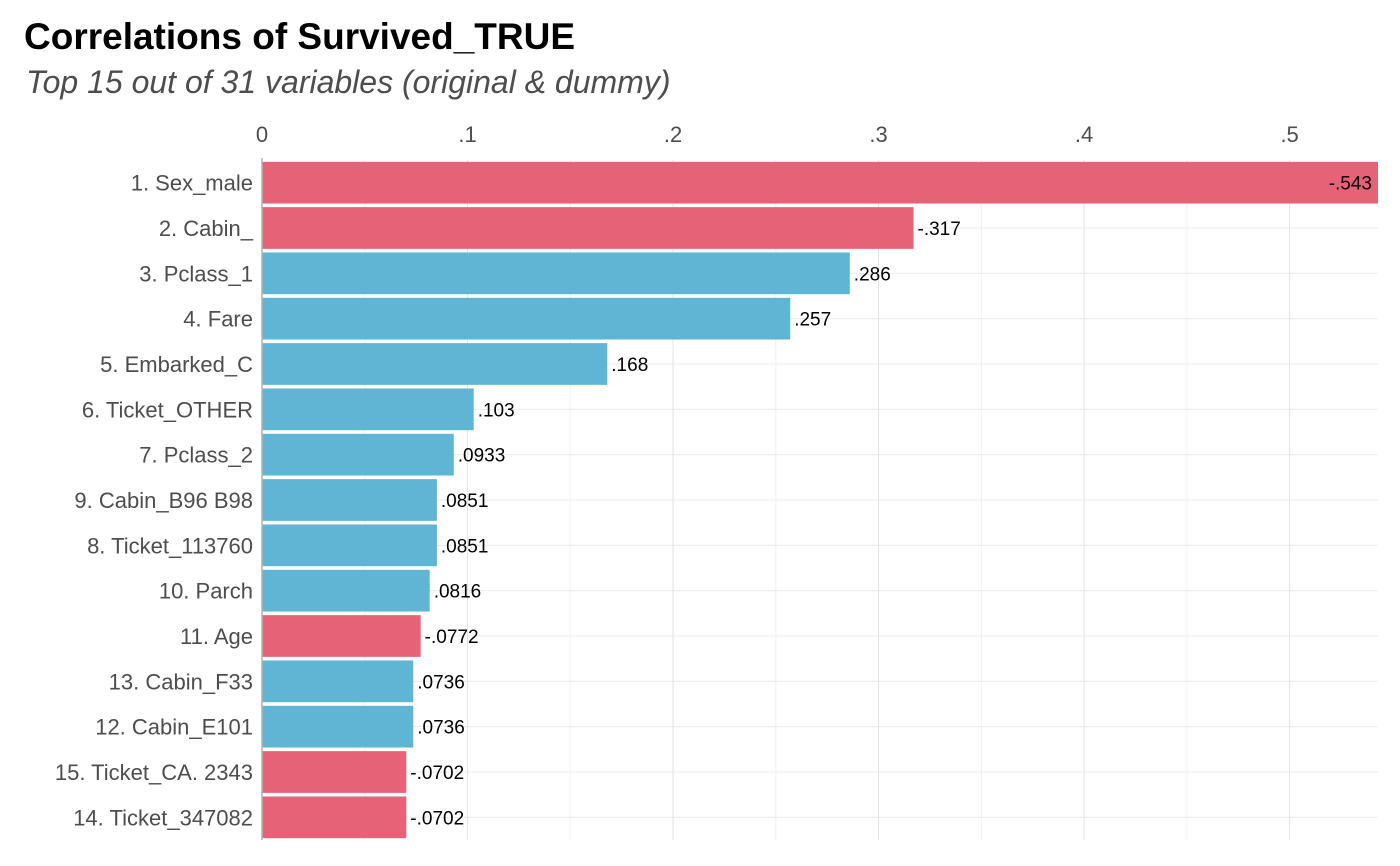  I want to click on chart-title: Correlations of Survived_TRUE, so click(300, 36).